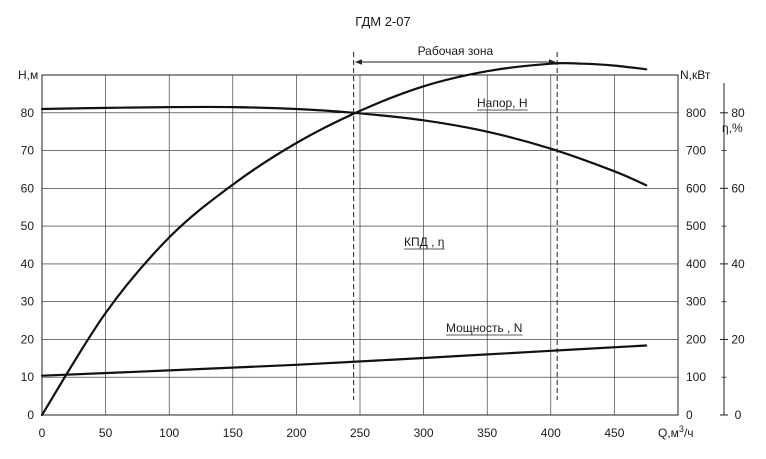 Image resolution: width=766 pixels, height=459 pixels. I want to click on y-right-power-axis-ticks: 0 100 200 300 400 500 600 700 800, so click(696, 264).